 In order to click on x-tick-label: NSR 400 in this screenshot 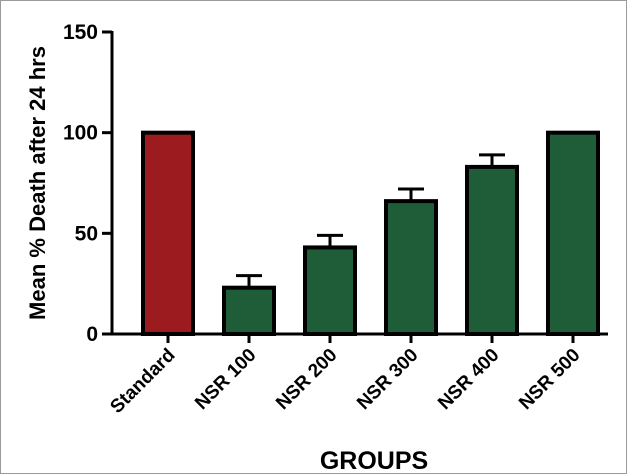, I will do `click(468, 379)`.